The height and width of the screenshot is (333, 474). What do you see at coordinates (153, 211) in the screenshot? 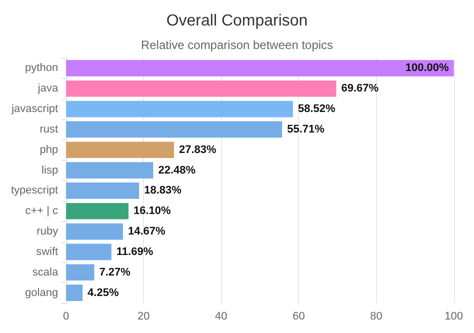
I see `data-label: 16.10%` at bounding box center [153, 211].